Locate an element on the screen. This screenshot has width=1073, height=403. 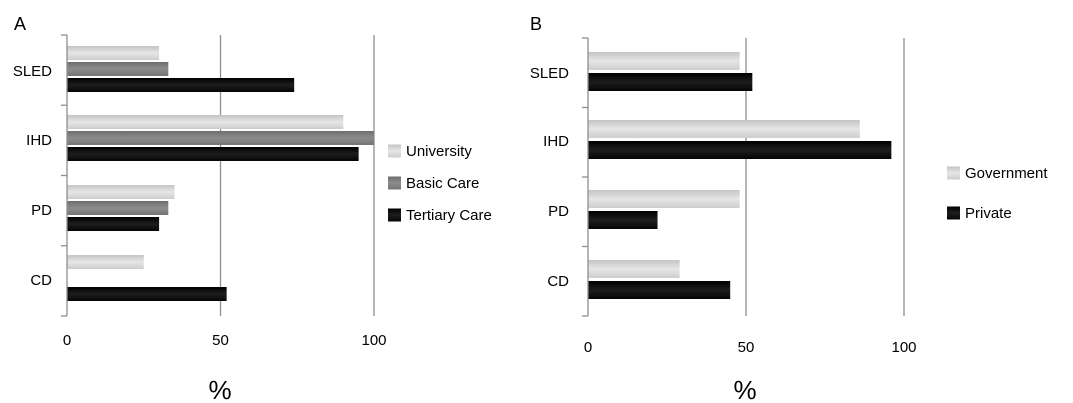
panel-b-bar-sled-private is located at coordinates (670, 82).